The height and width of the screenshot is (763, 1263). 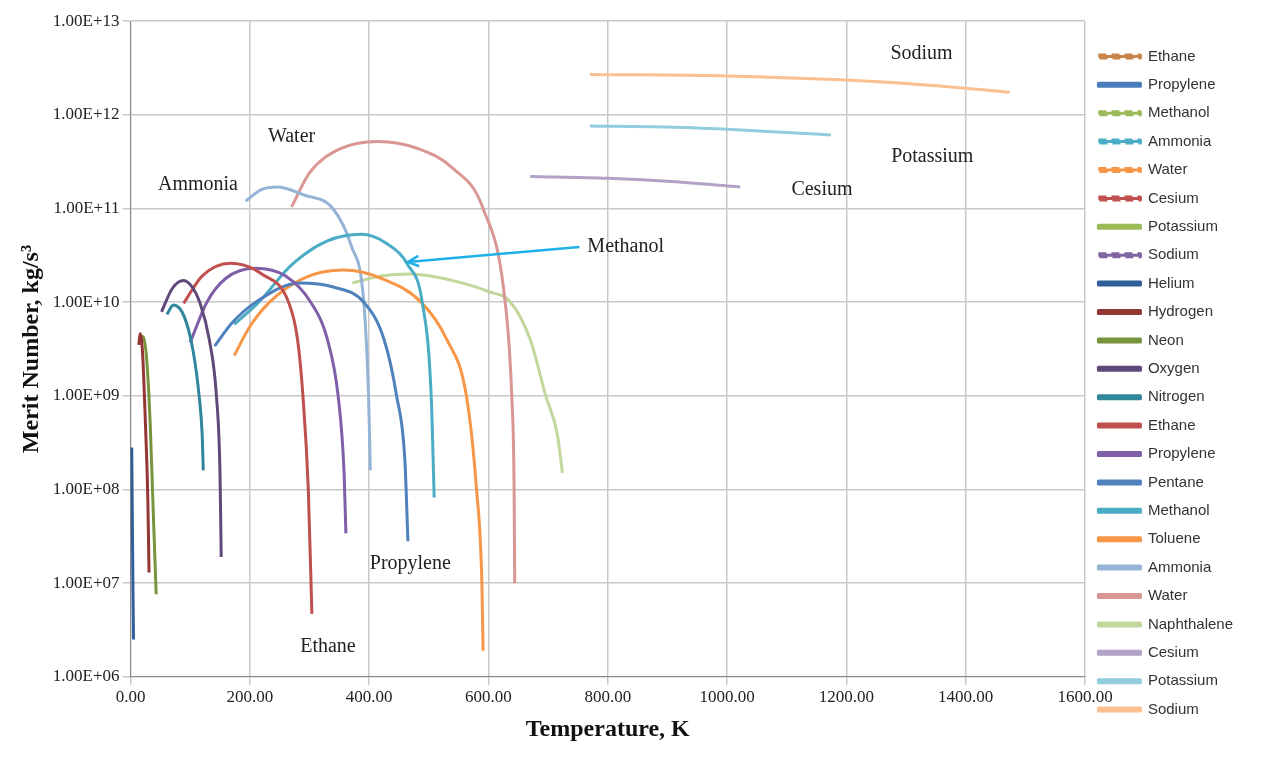 I want to click on x-tick-label: 1600.00, so click(x=1085, y=697).